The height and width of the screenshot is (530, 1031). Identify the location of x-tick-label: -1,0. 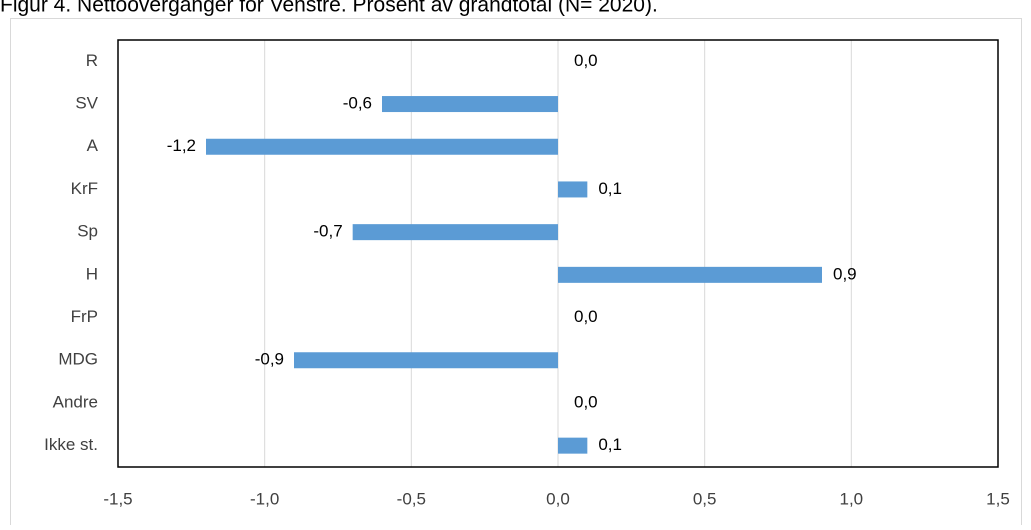
(264, 498).